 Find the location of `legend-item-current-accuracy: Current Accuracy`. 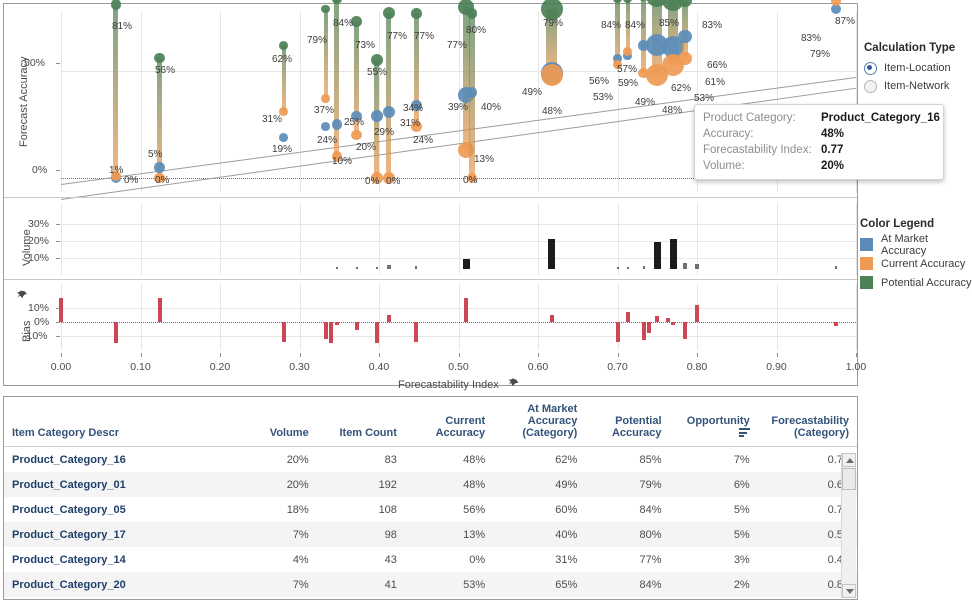

legend-item-current-accuracy: Current Accuracy is located at coordinates (916, 263).